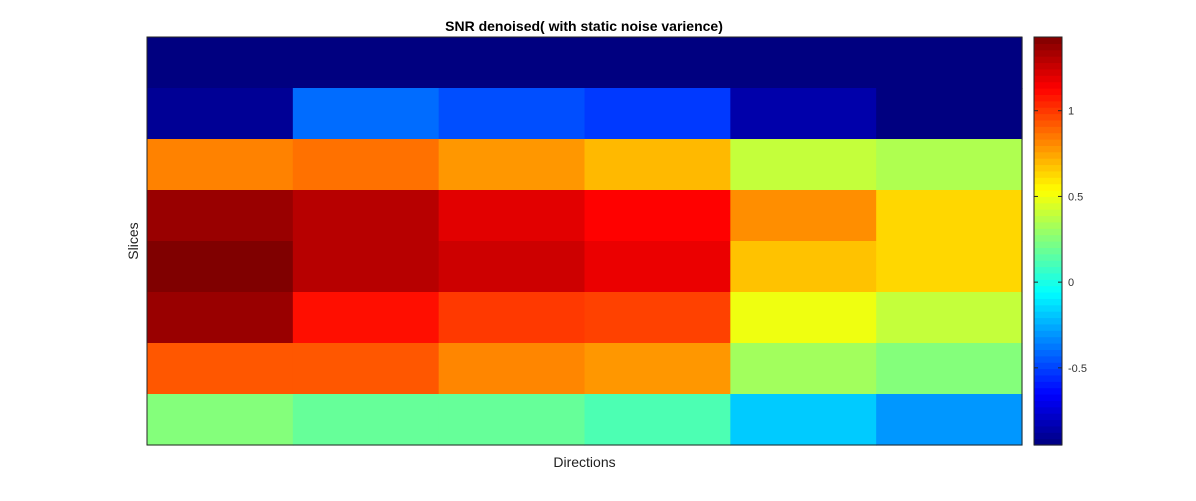 The image size is (1196, 501). What do you see at coordinates (584, 462) in the screenshot?
I see `x-axis-label: Directions` at bounding box center [584, 462].